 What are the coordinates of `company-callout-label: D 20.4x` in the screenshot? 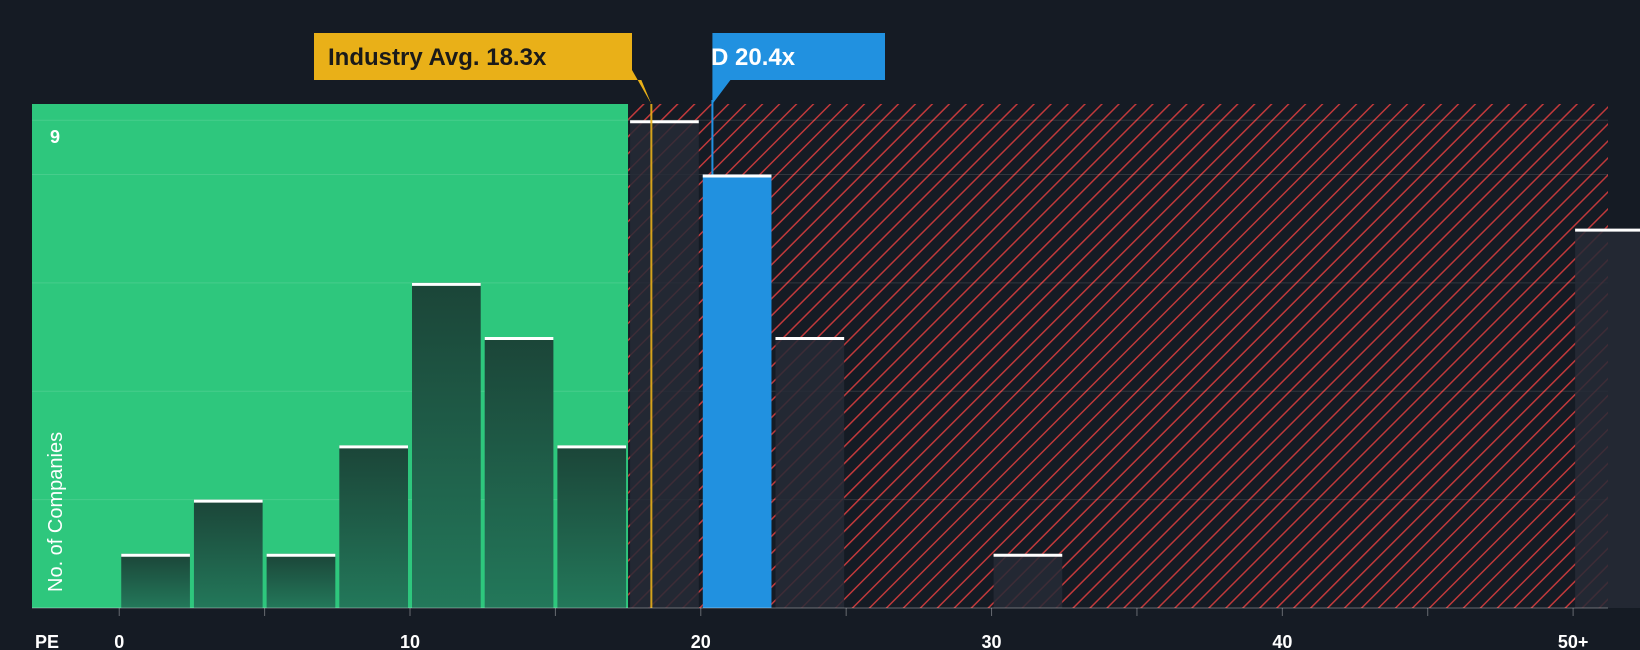 It's located at (753, 57).